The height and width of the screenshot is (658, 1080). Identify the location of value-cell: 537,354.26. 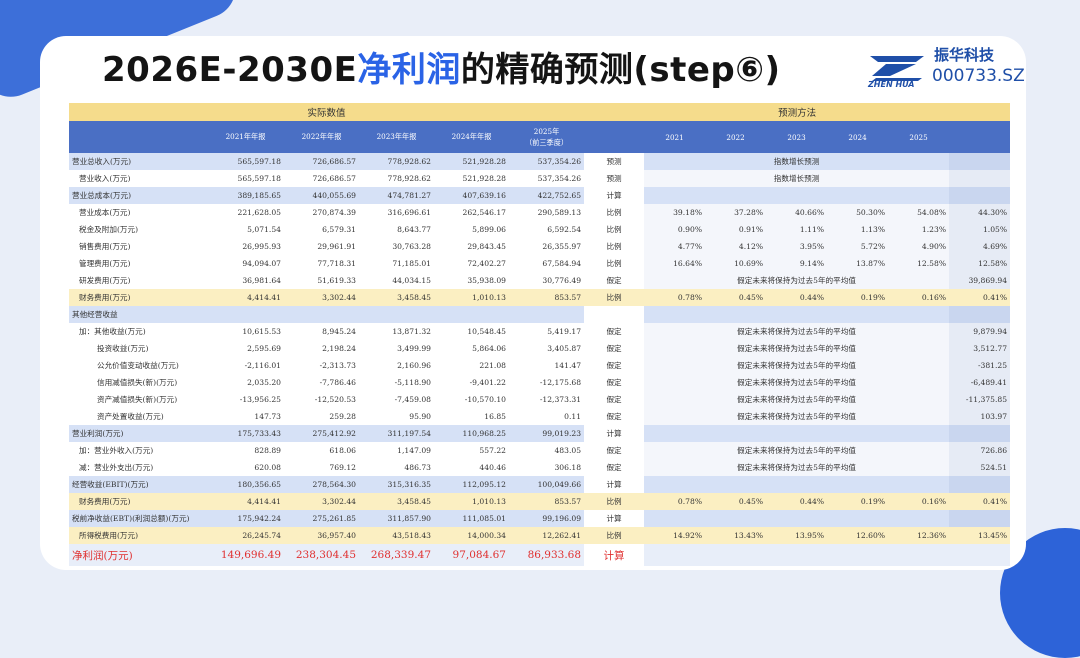
(559, 178).